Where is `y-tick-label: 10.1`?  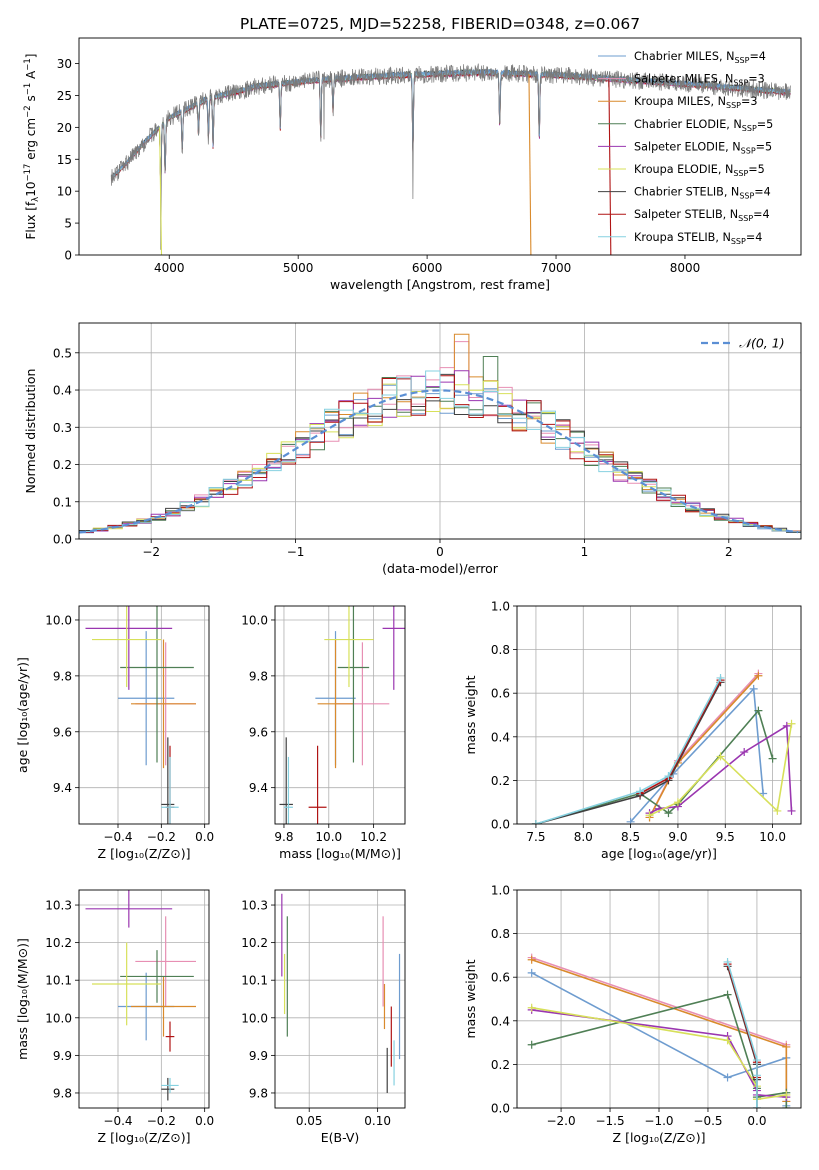 y-tick-label: 10.1 is located at coordinates (254, 981).